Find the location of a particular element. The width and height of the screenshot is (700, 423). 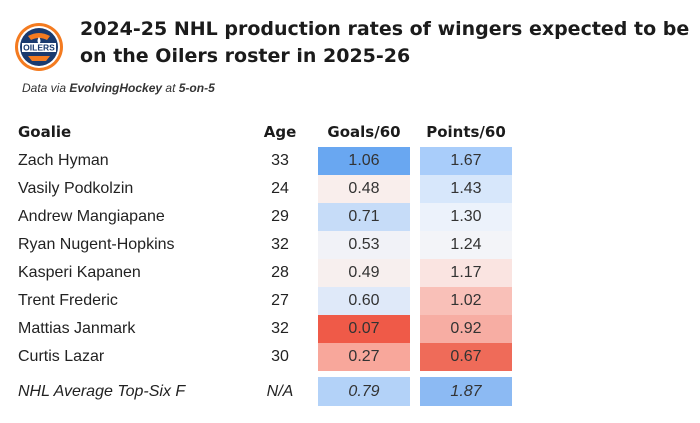

table-row: Ryan Nugent-Hopkins 32 0.53 1.24 is located at coordinates (265, 245).